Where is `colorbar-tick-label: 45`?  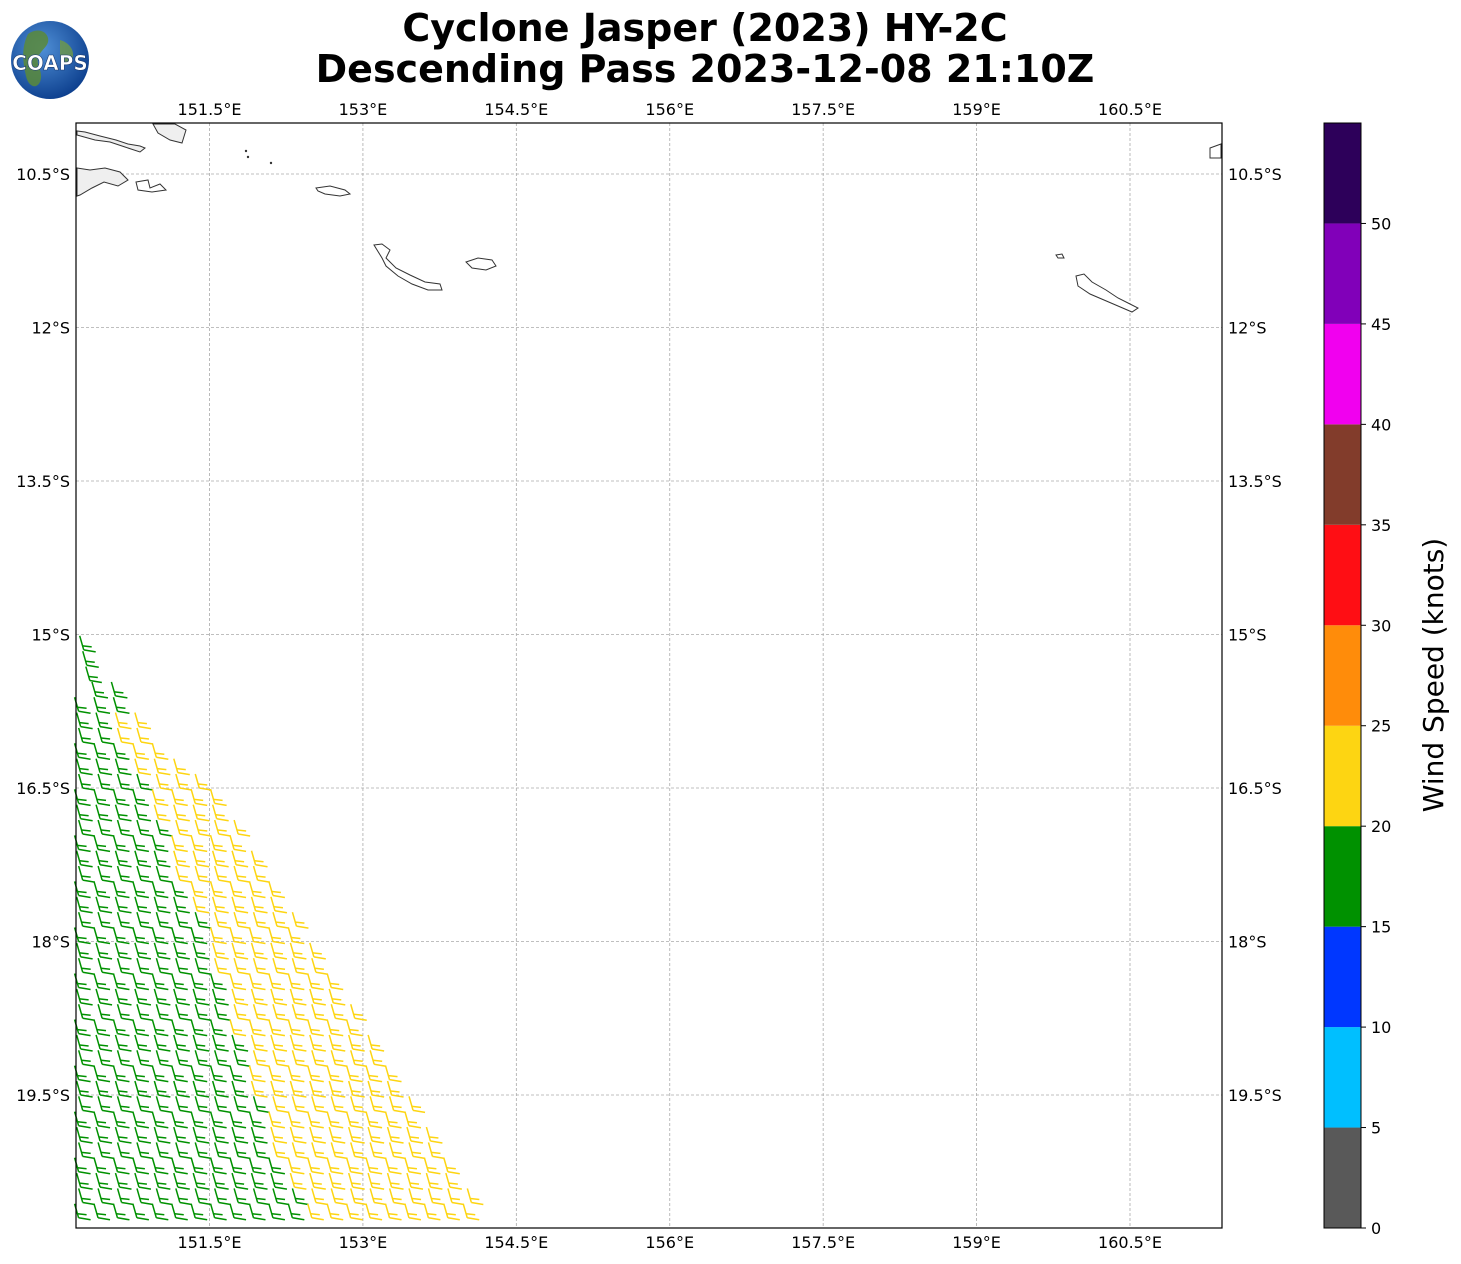
colorbar-tick-label: 45 is located at coordinates (1381, 324).